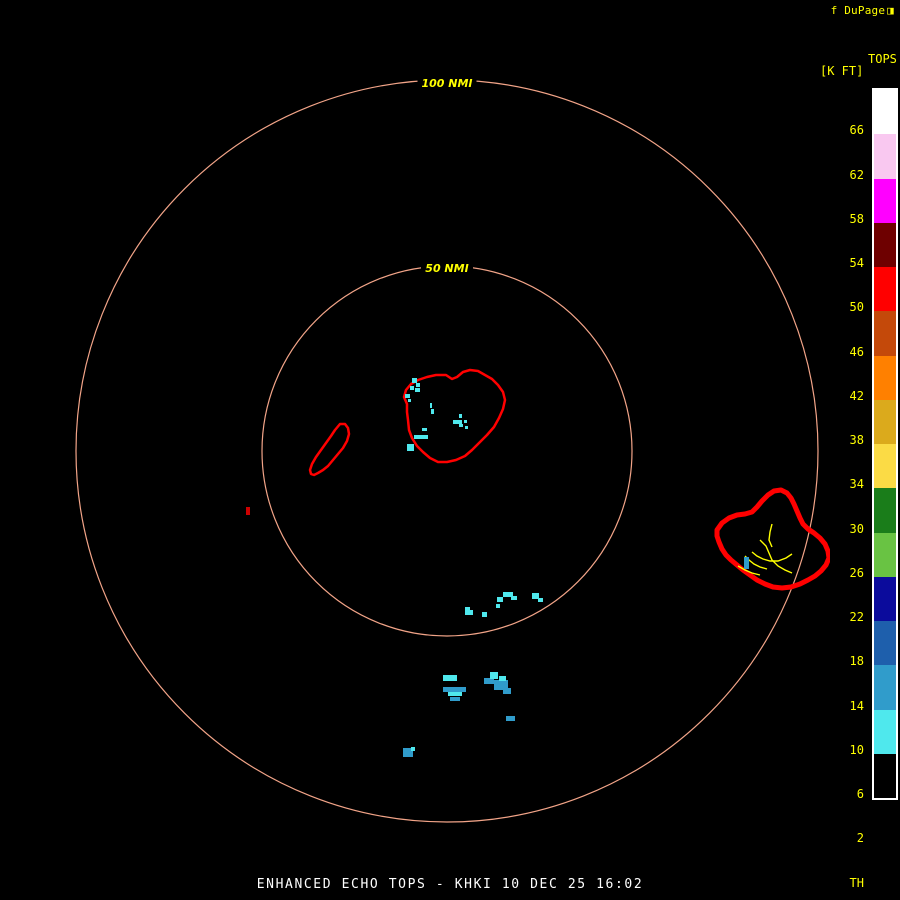  What do you see at coordinates (856, 307) in the screenshot?
I see `colorbar-tick-label: 50` at bounding box center [856, 307].